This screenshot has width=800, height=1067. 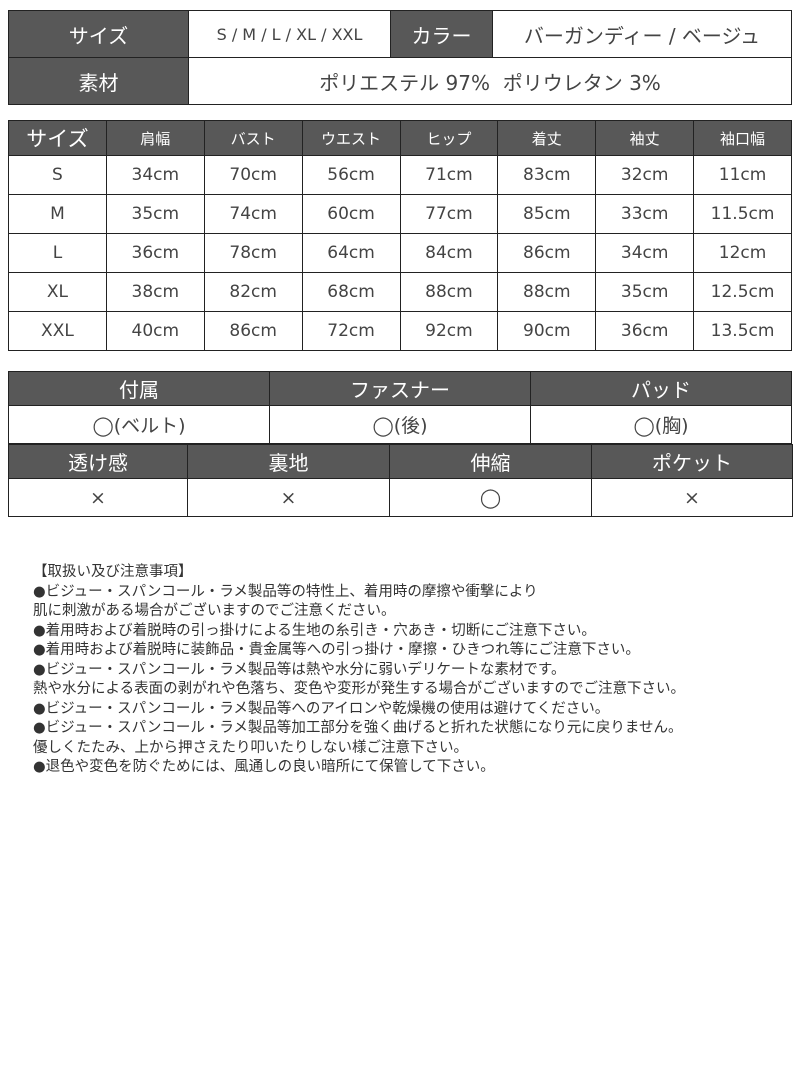 What do you see at coordinates (351, 253) in the screenshot?
I see `table-cell: 64cm` at bounding box center [351, 253].